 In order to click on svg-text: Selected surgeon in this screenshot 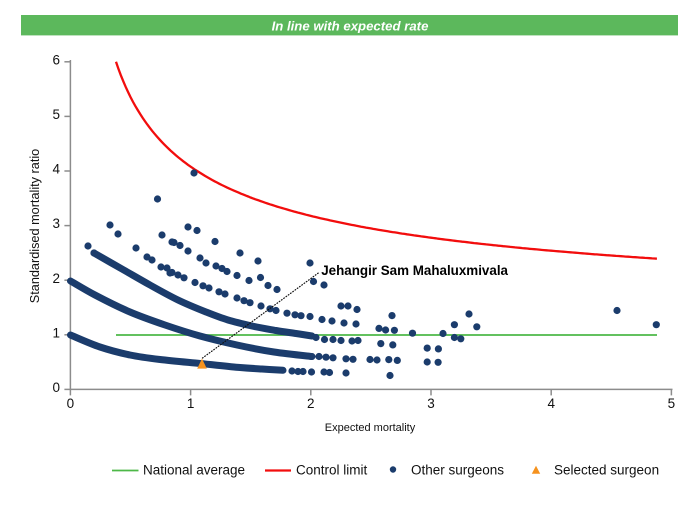, I will do `click(606, 470)`.